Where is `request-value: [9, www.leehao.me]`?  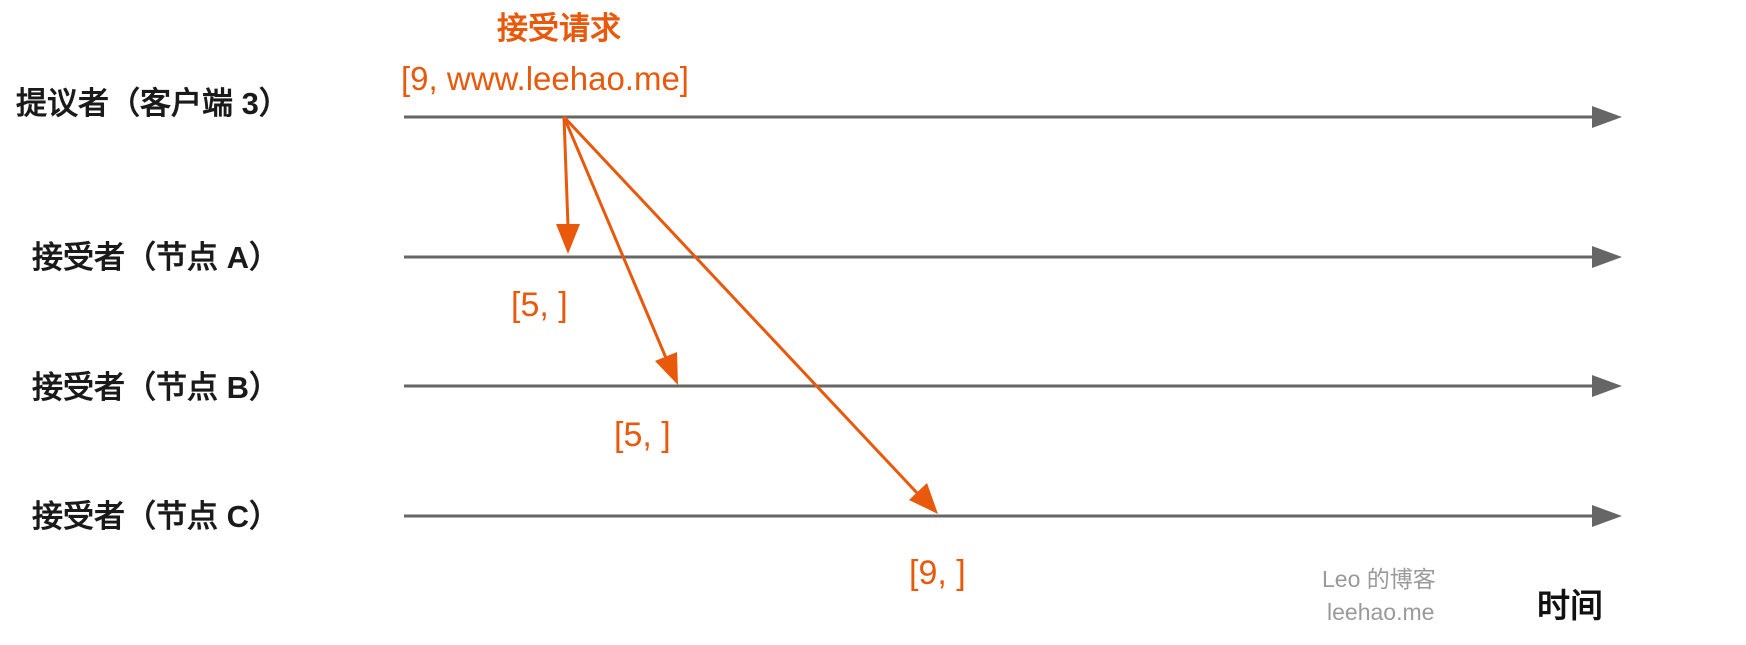
request-value: [9, www.leehao.me] is located at coordinates (545, 78).